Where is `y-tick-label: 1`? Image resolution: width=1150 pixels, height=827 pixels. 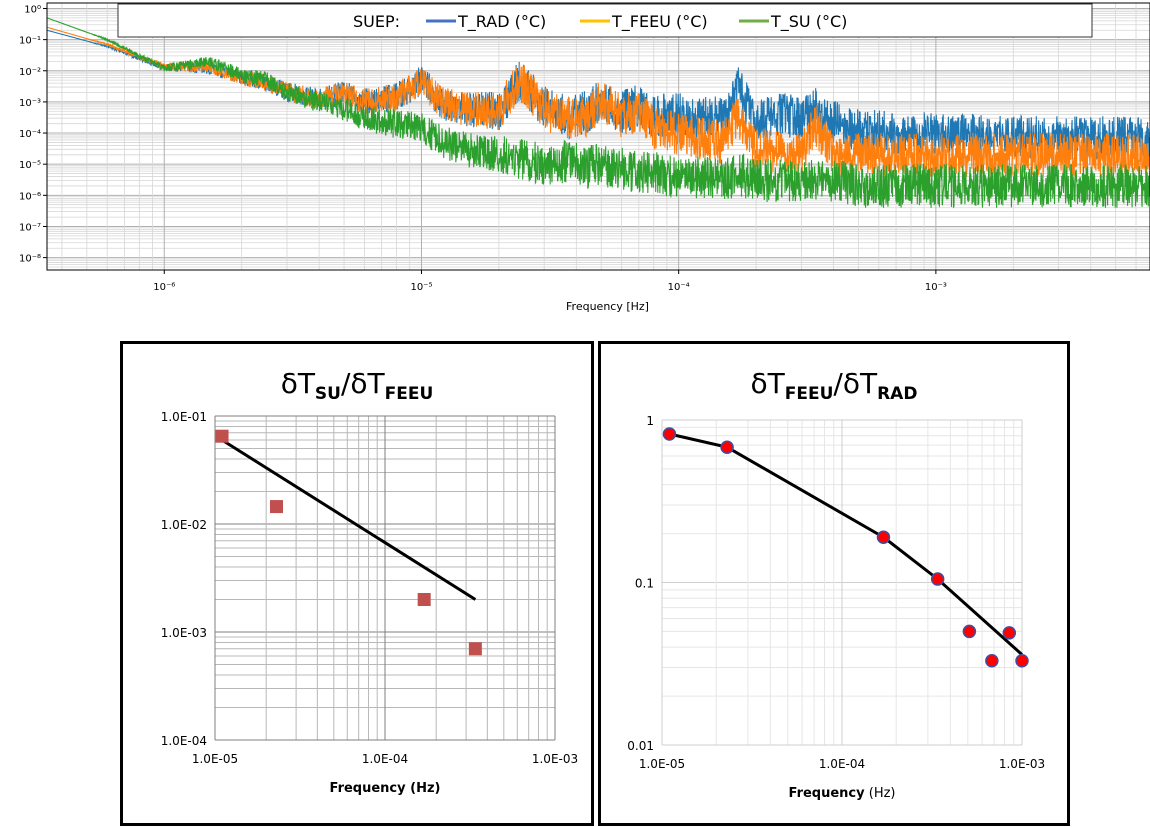 y-tick-label: 1 is located at coordinates (650, 421).